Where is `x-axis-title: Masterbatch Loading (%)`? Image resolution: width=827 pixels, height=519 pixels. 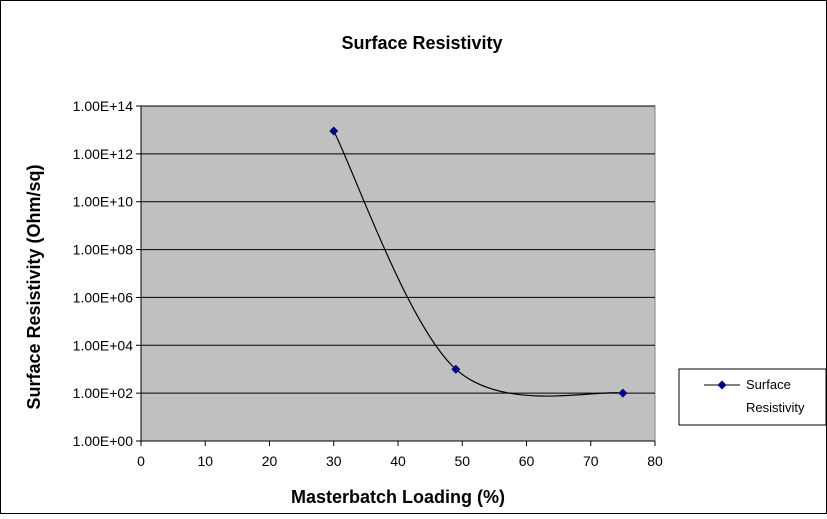
x-axis-title: Masterbatch Loading (%) is located at coordinates (398, 497).